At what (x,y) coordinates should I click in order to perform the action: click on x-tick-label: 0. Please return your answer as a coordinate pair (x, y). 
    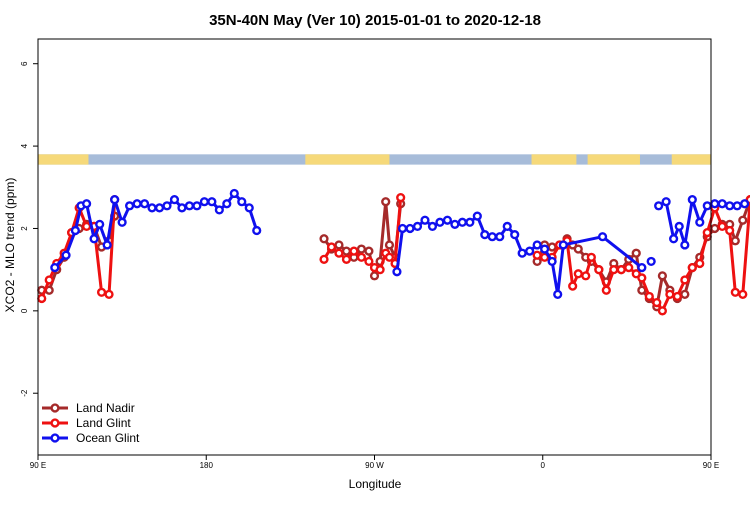
    Looking at the image, I should click on (543, 465).